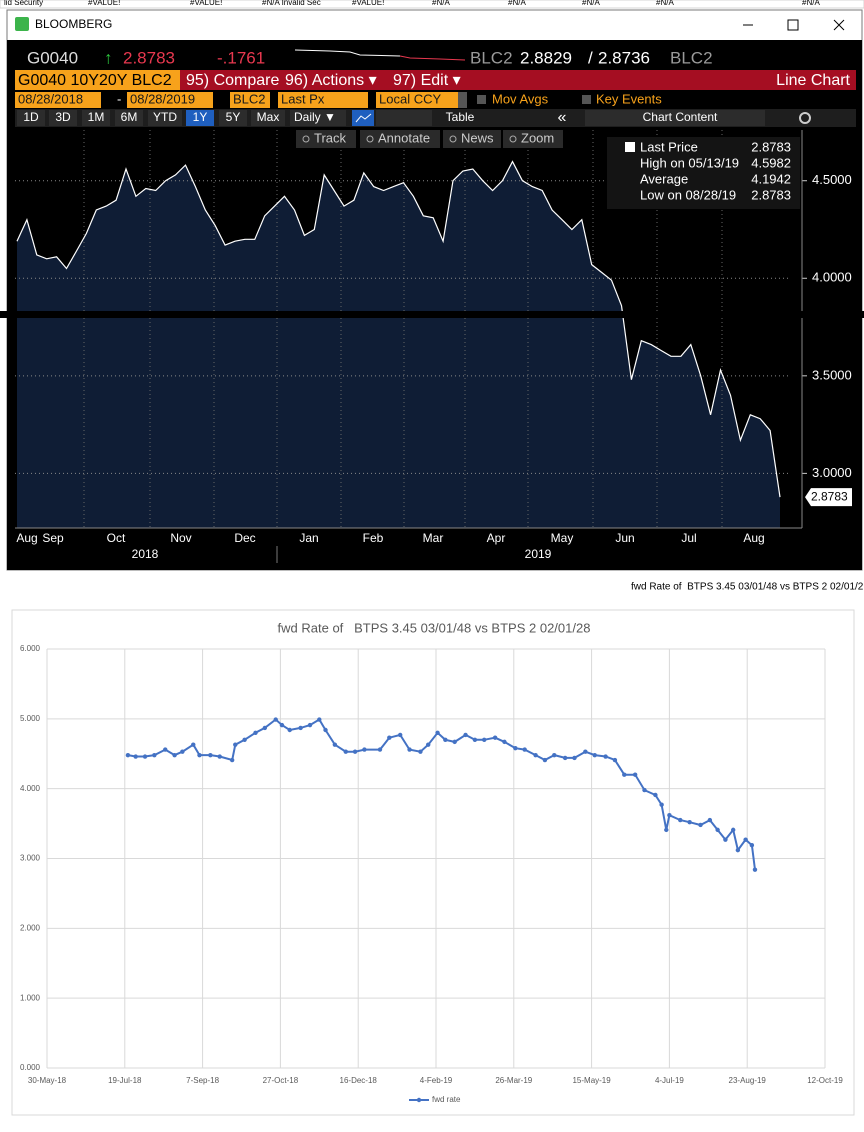 The width and height of the screenshot is (864, 1132). I want to click on price-source: BLC2, so click(491, 57).